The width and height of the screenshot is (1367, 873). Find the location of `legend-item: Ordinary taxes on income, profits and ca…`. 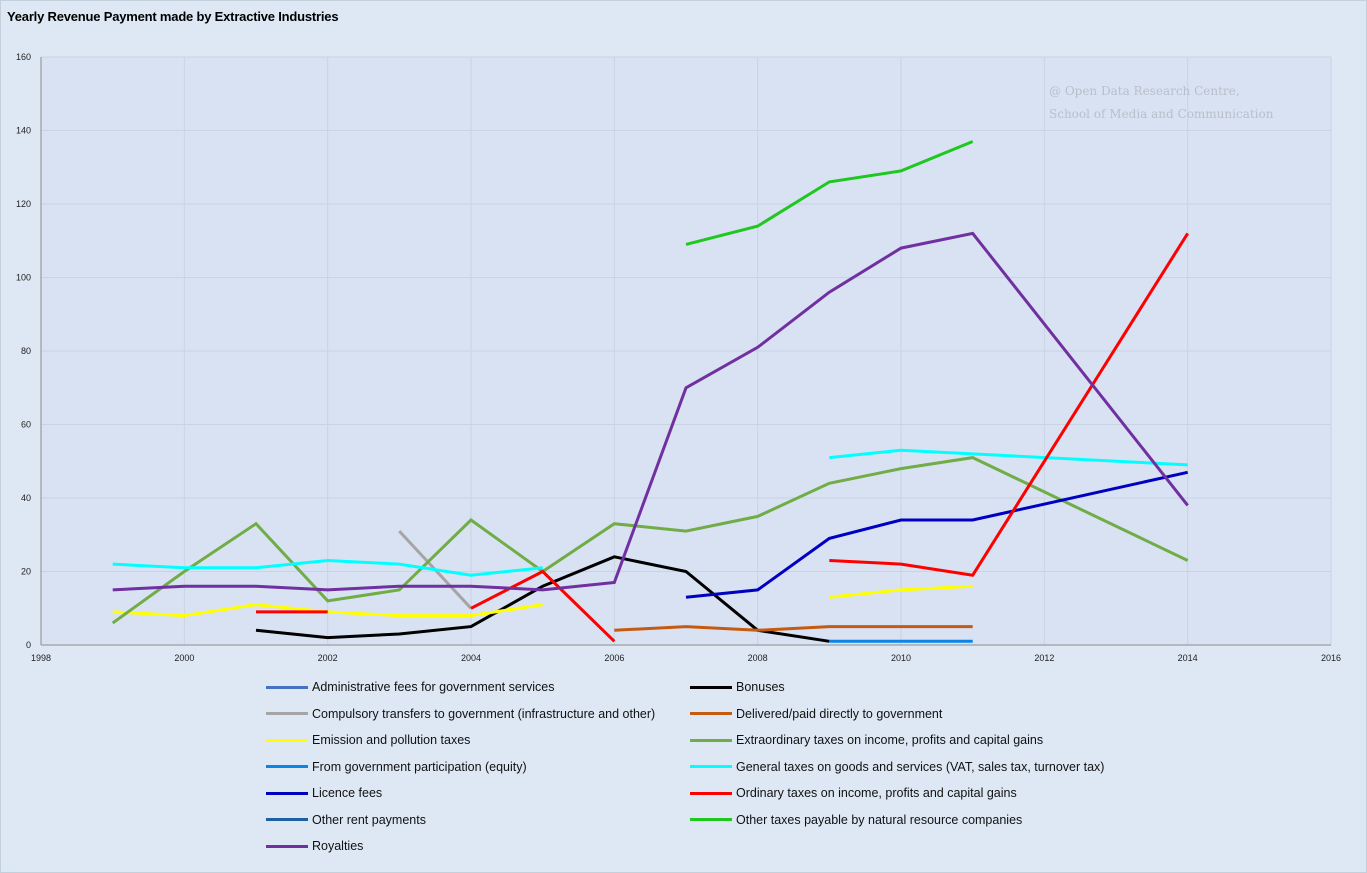

legend-item: Ordinary taxes on income, profits and ca… is located at coordinates (853, 793).